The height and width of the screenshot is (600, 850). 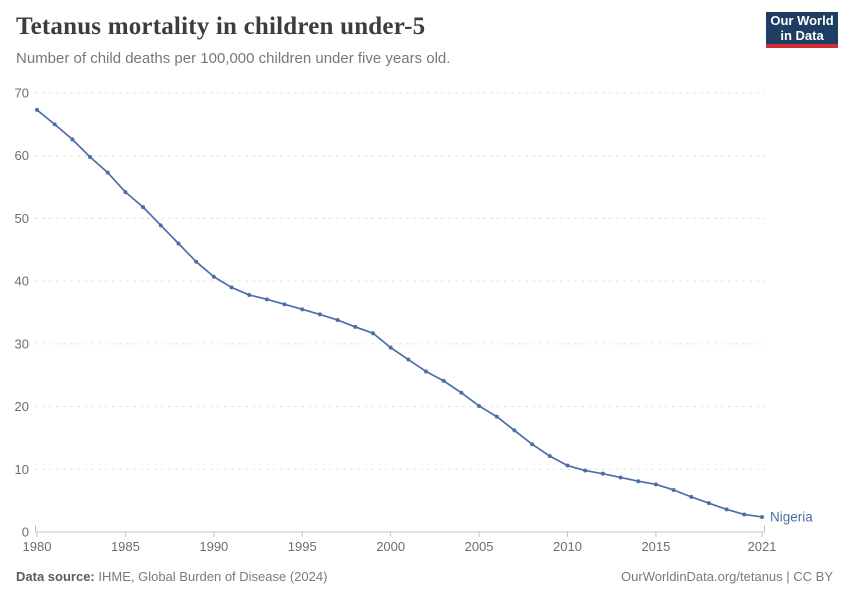 What do you see at coordinates (620, 477) in the screenshot?
I see `data-point-2013` at bounding box center [620, 477].